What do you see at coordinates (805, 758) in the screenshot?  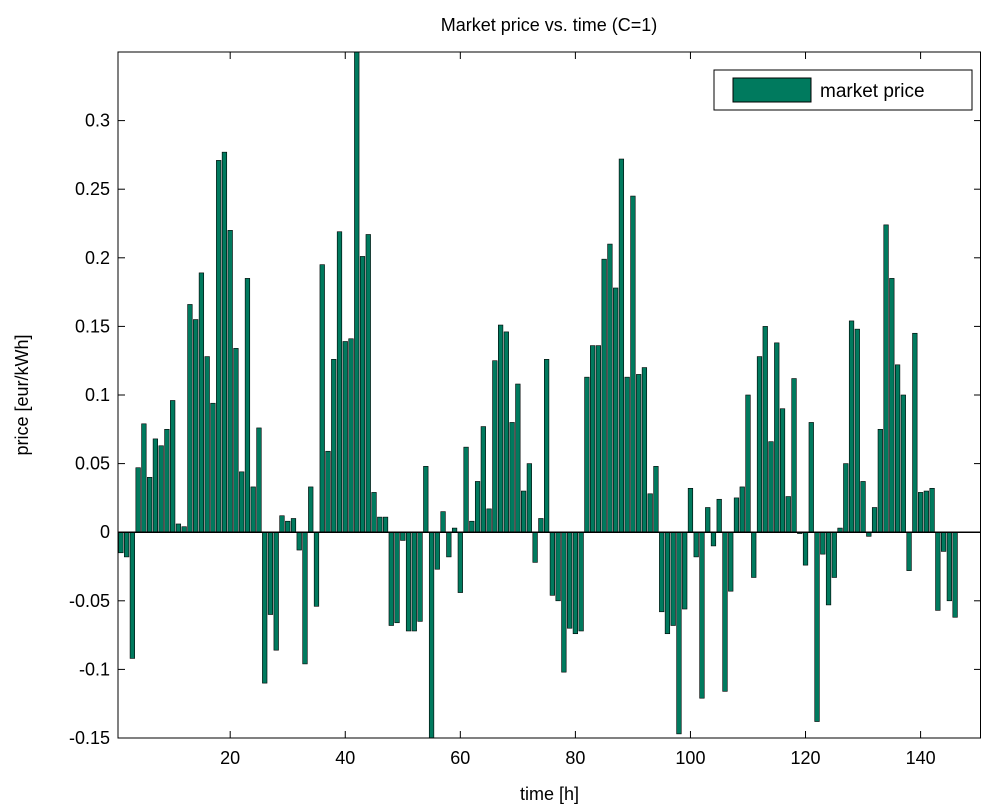 I see `x-tick-label: 120` at bounding box center [805, 758].